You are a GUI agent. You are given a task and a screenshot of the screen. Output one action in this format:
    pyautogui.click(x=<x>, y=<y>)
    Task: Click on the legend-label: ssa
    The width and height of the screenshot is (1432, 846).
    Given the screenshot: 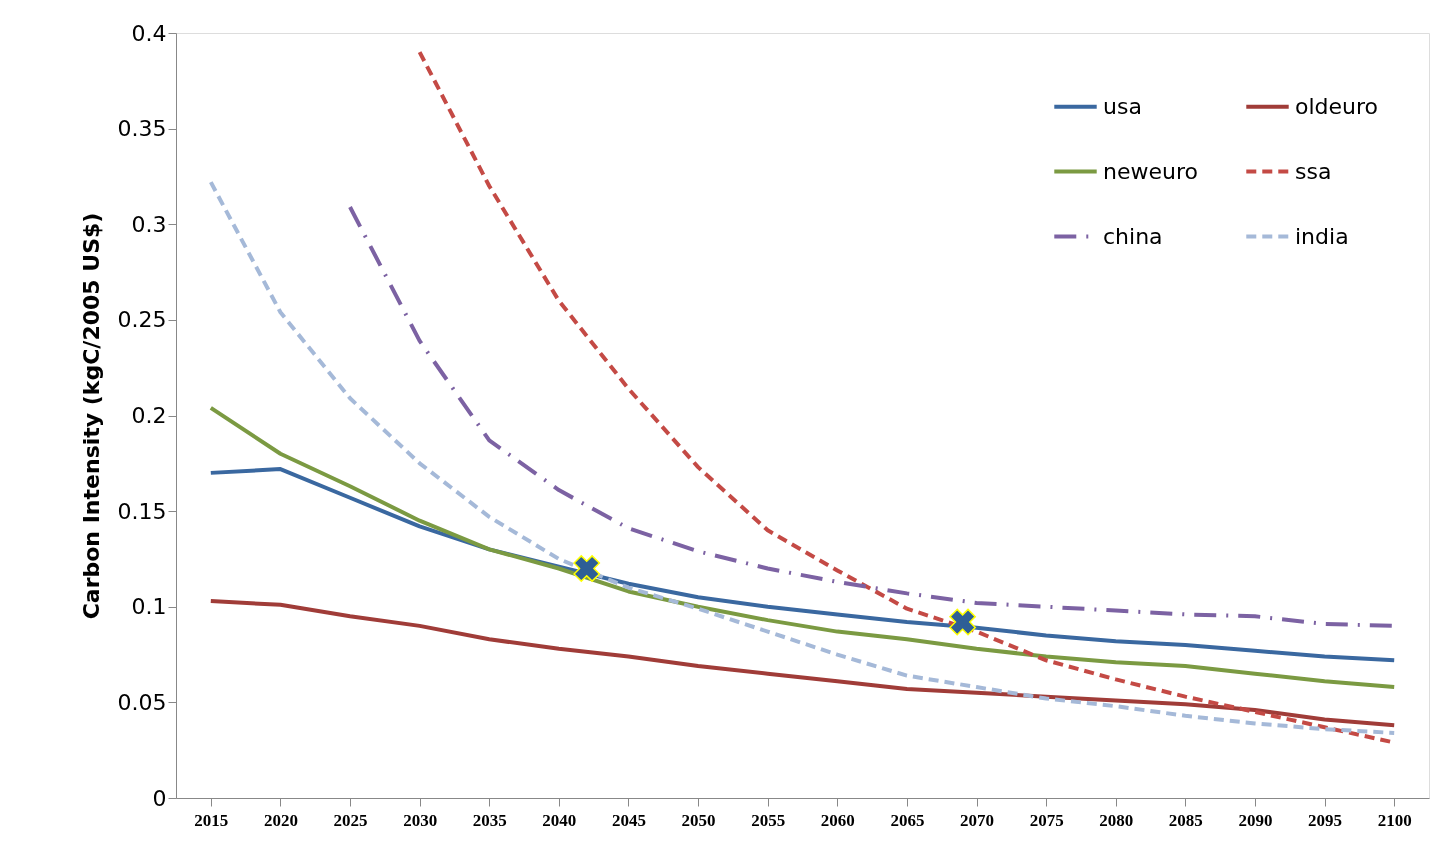 What is the action you would take?
    pyautogui.click(x=1313, y=171)
    